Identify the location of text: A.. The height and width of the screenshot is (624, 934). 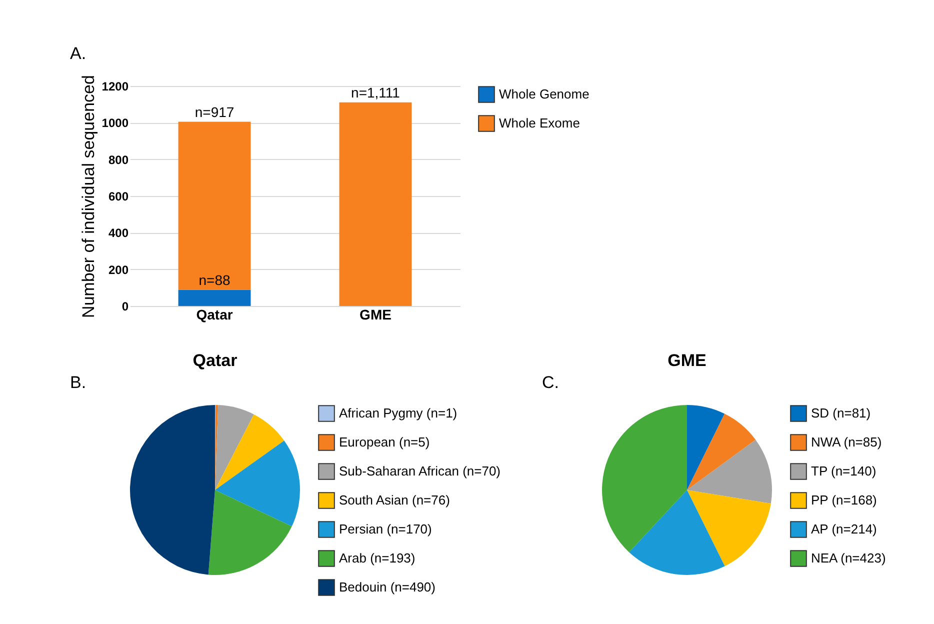
(78, 53).